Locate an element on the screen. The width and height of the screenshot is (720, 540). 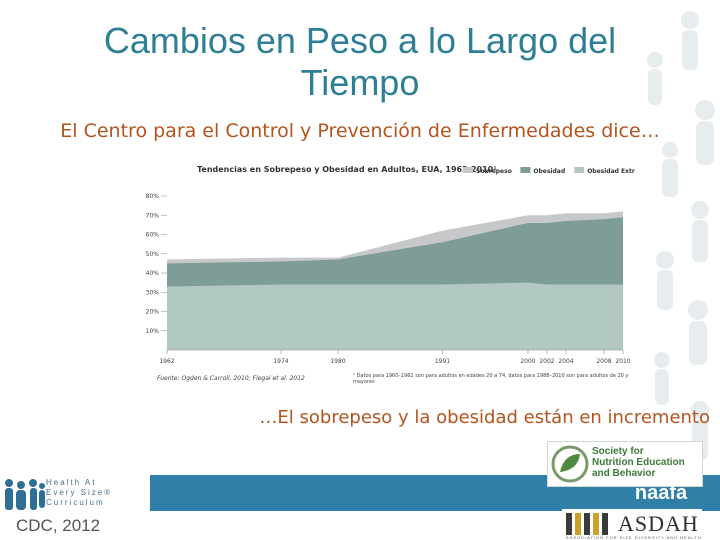
haes-line-2: Every Size® is located at coordinates (79, 492).